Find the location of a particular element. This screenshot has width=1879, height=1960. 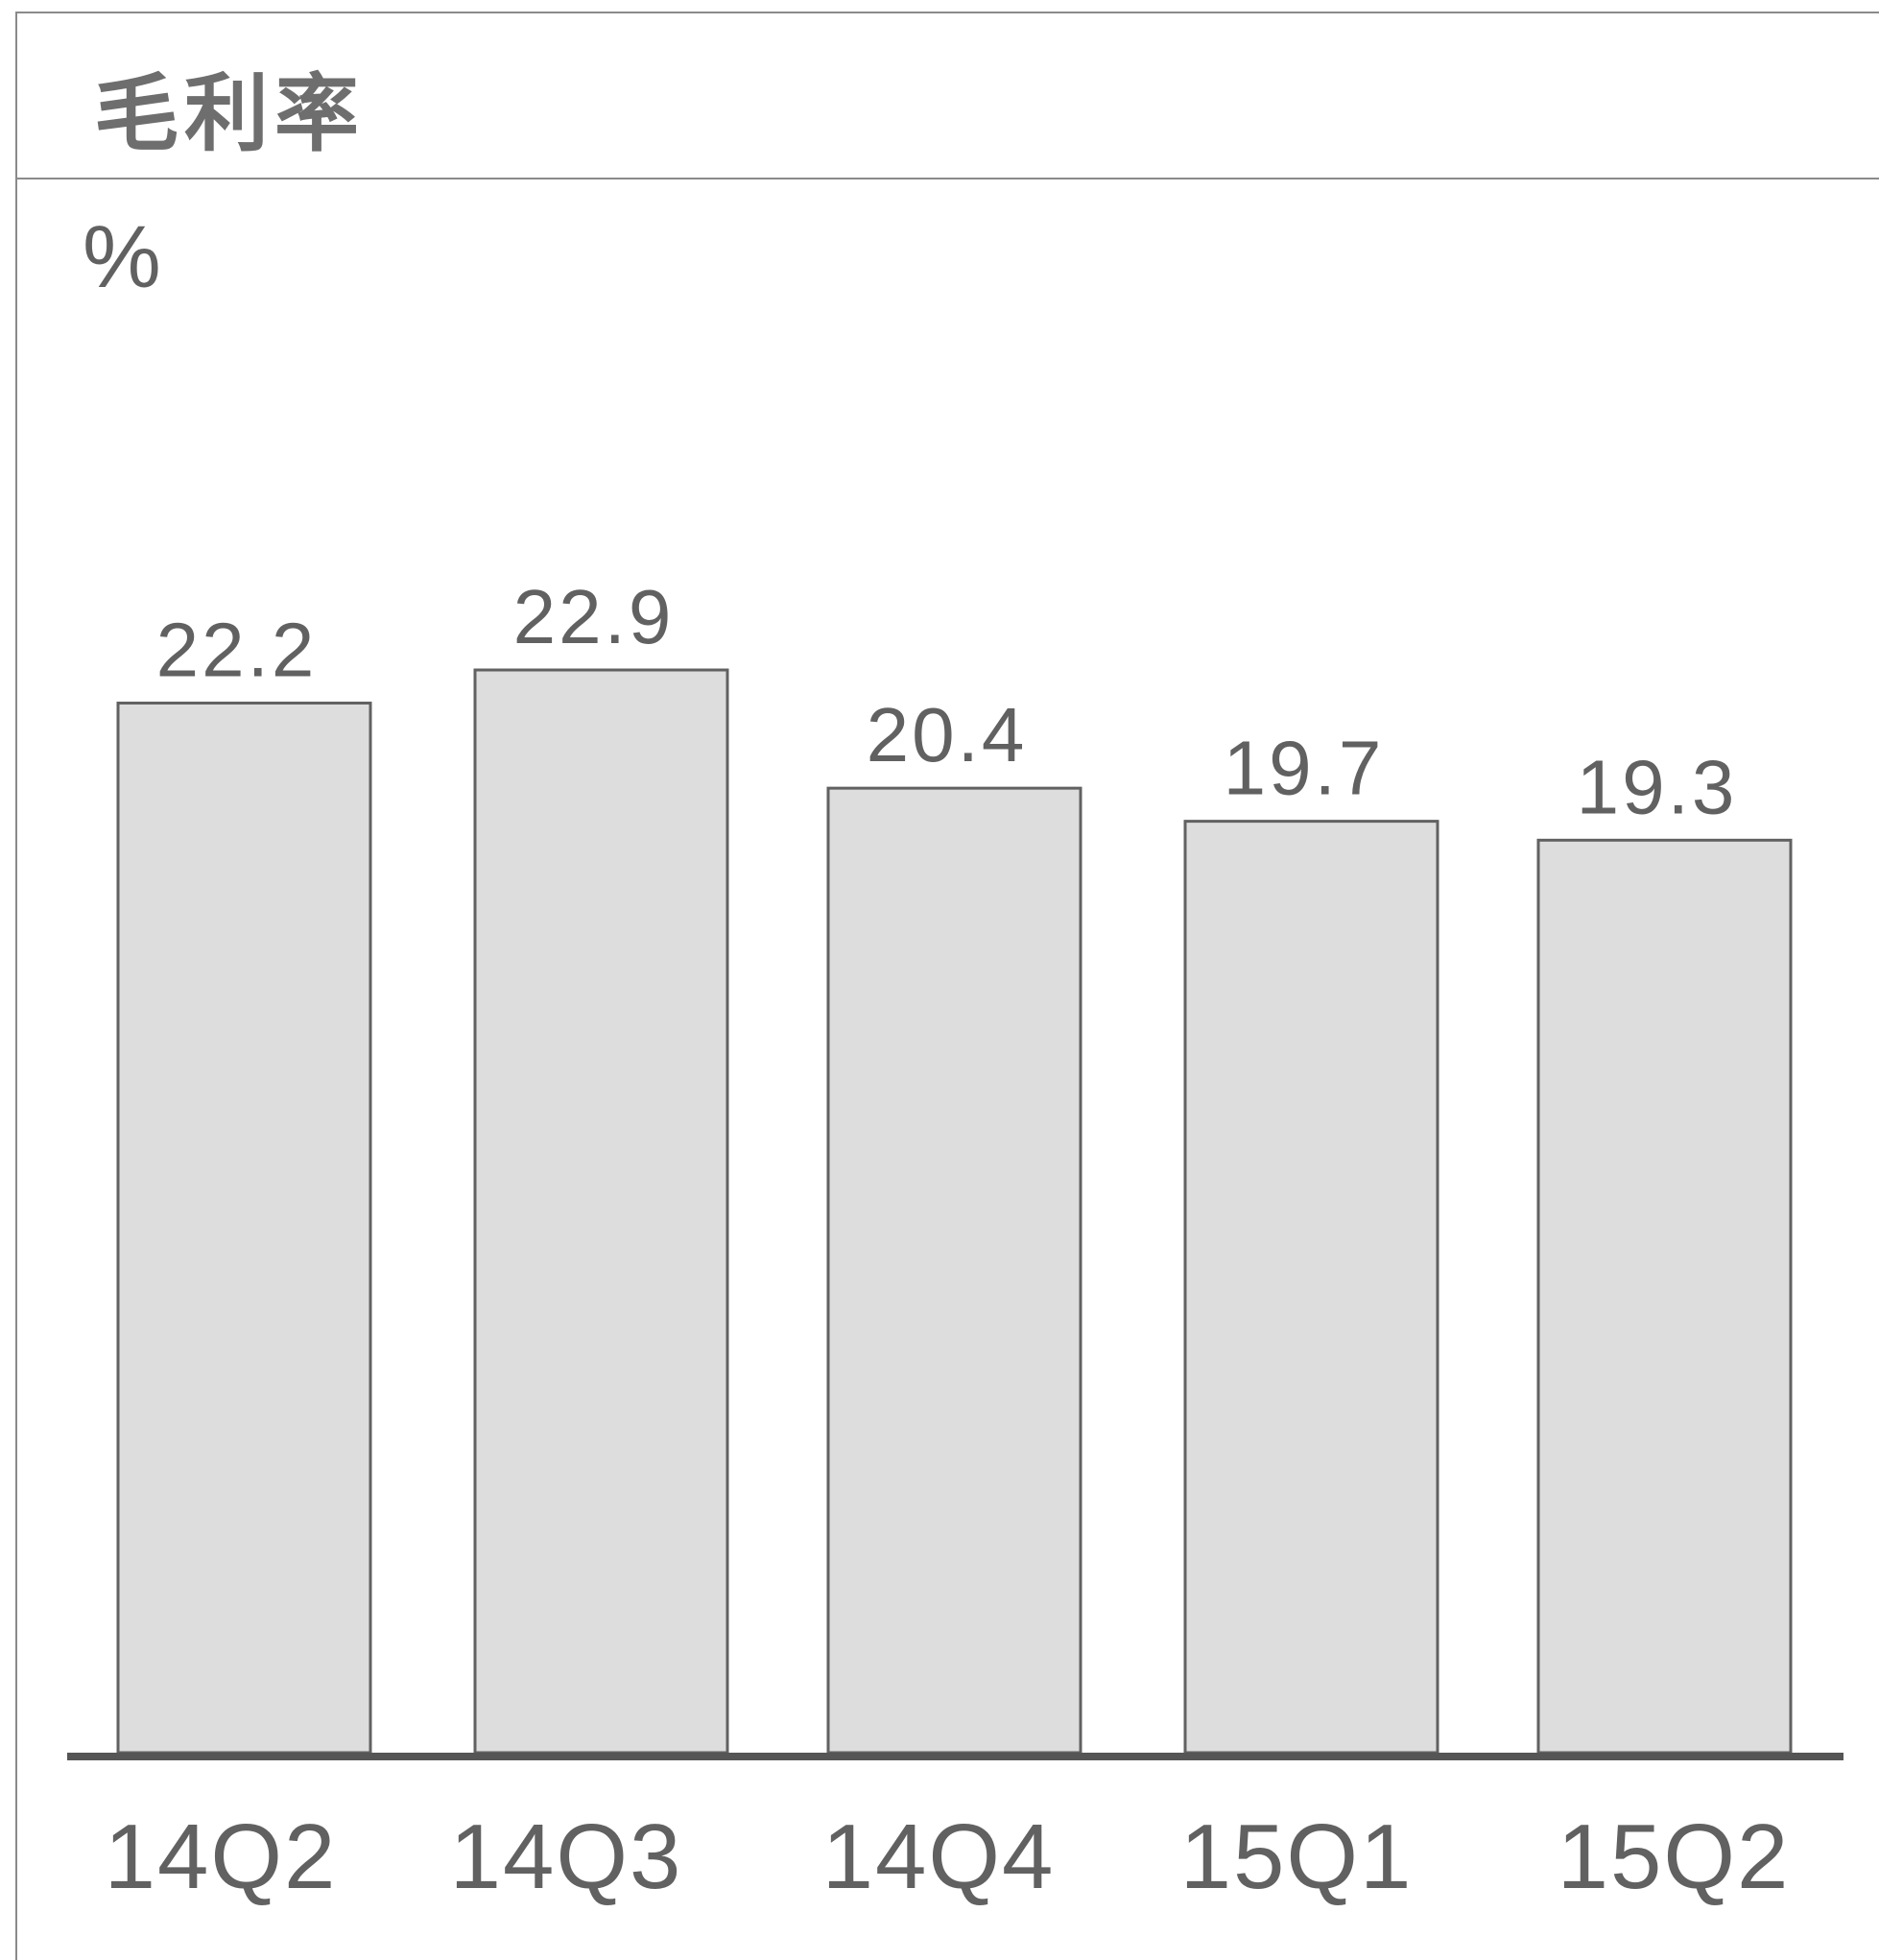

value-label-15Q1: 19.7 is located at coordinates (1304, 768).